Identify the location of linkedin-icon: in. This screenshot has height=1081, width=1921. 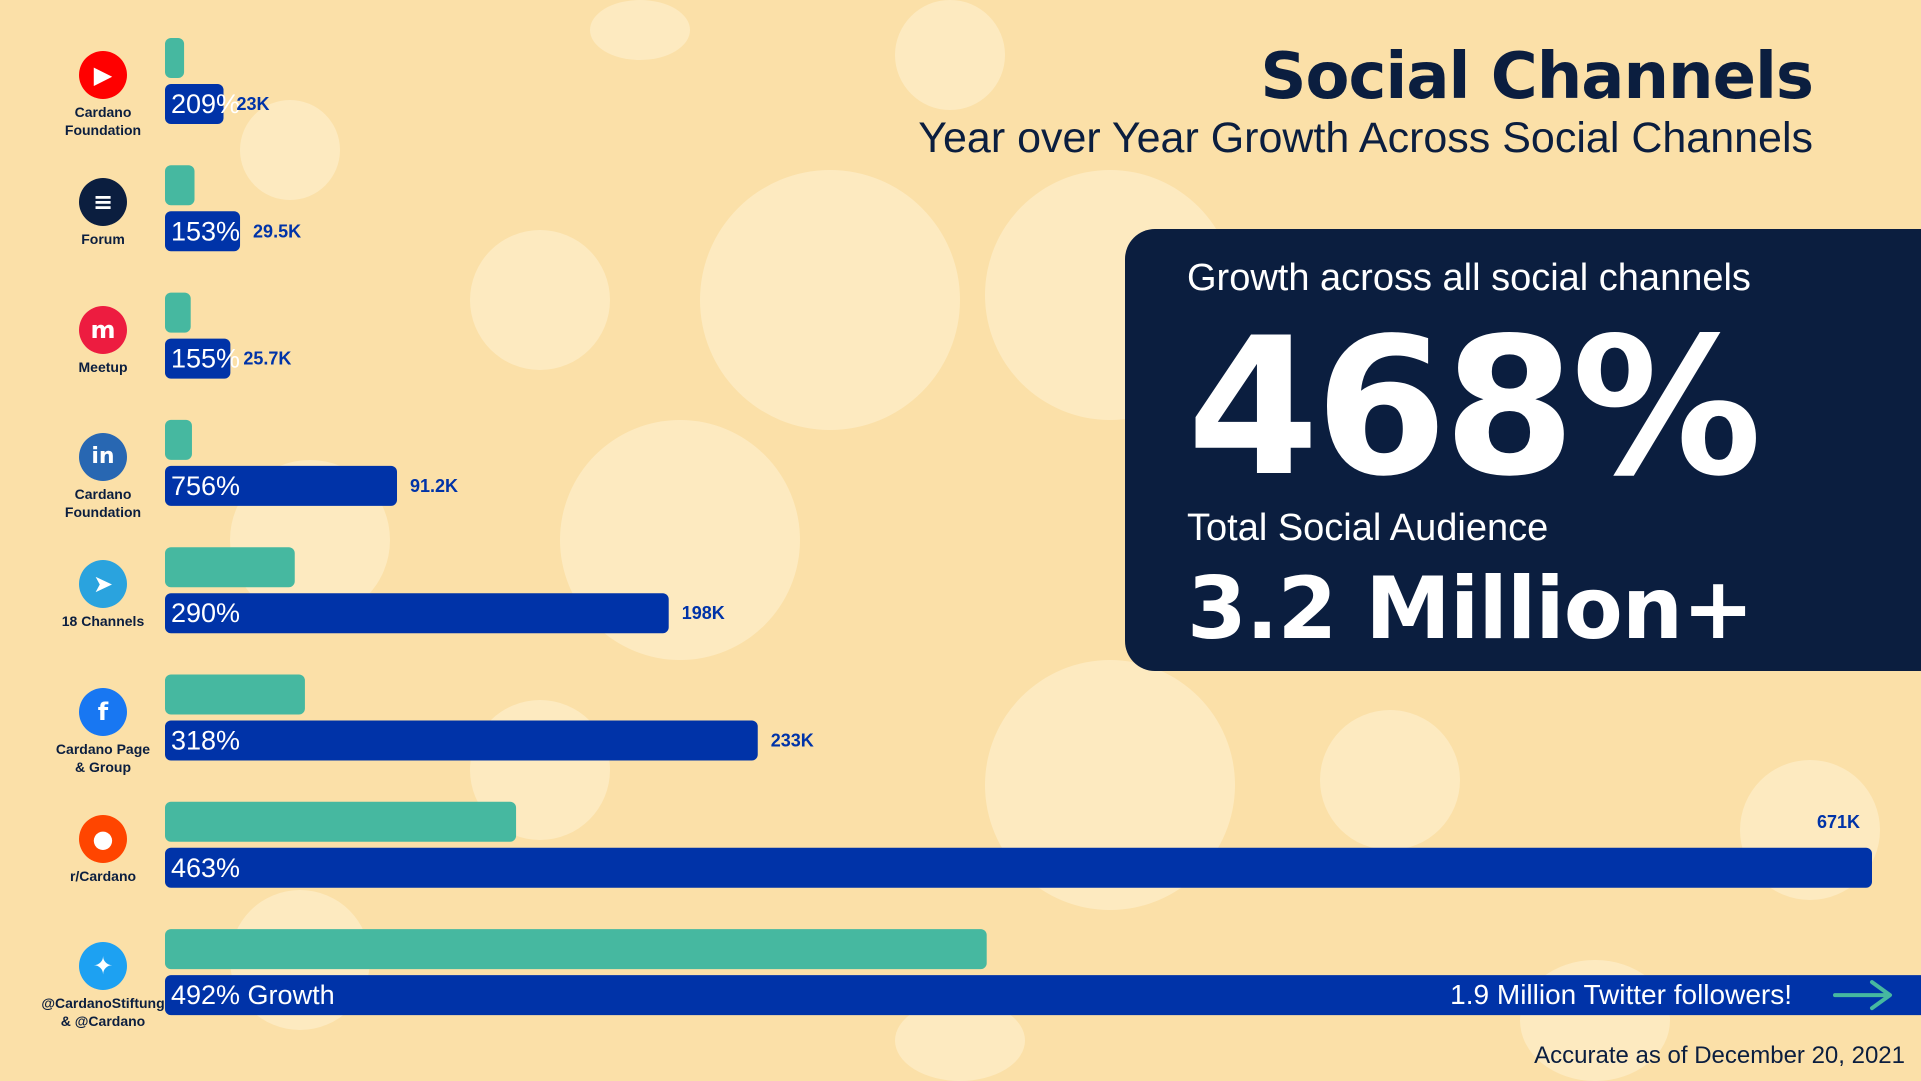
(103, 456).